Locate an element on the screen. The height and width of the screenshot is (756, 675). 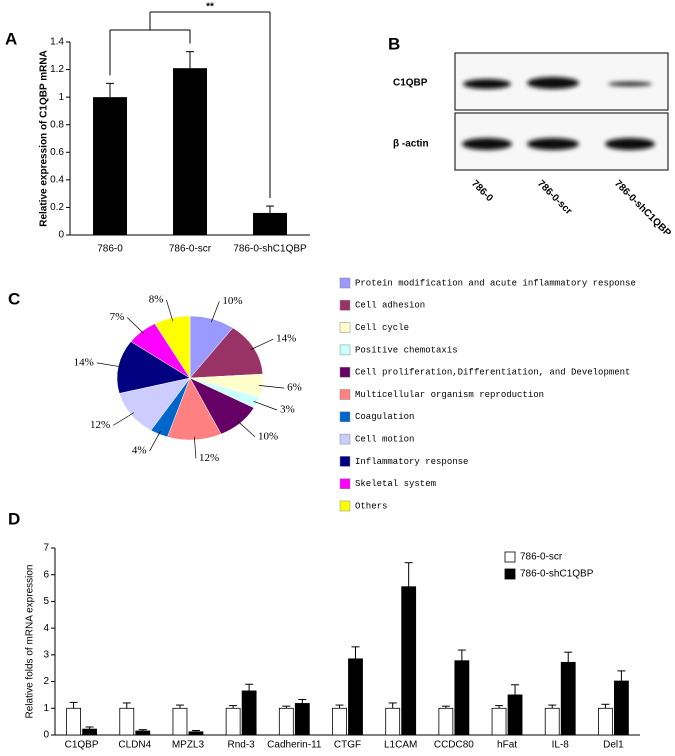
y-tick-label: 0.8 is located at coordinates (57, 124).